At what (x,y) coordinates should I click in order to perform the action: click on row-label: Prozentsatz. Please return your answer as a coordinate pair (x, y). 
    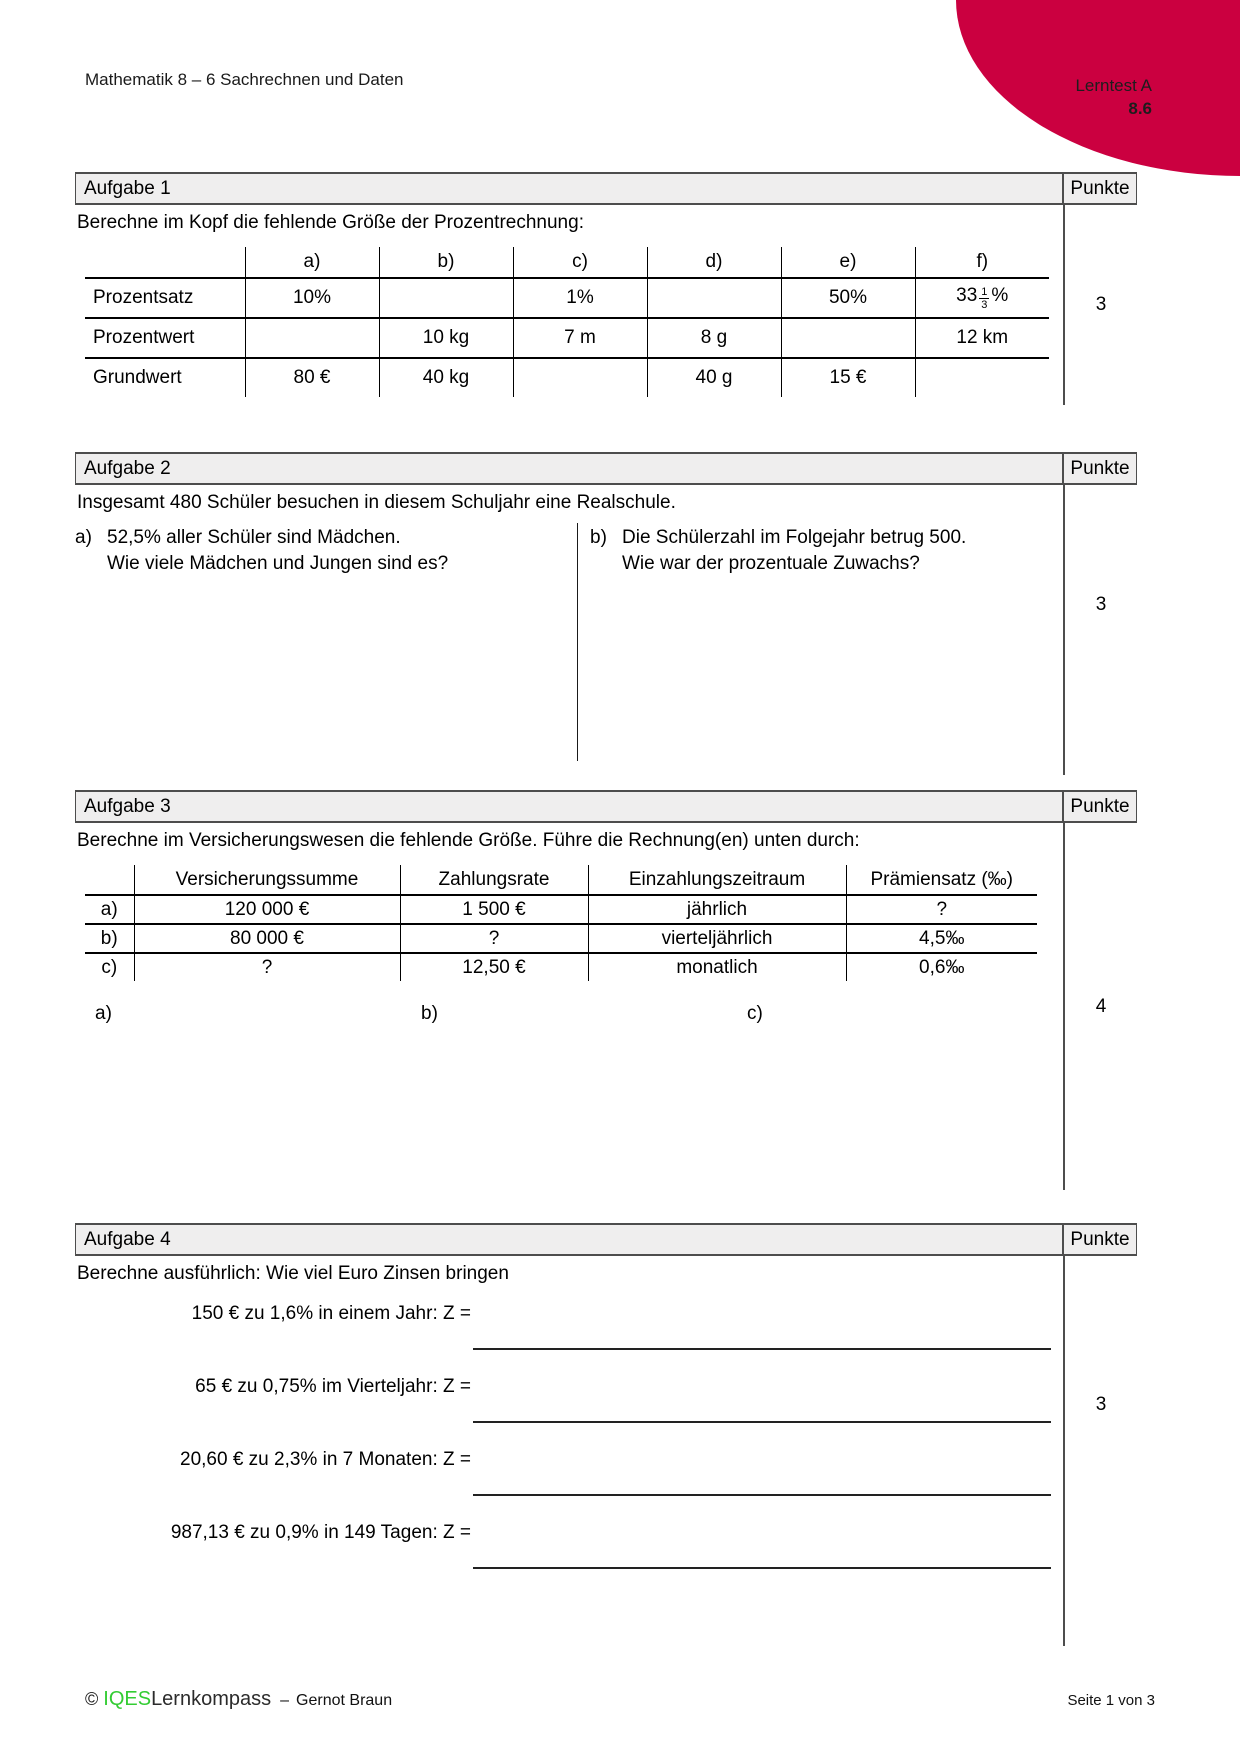
    Looking at the image, I should click on (165, 298).